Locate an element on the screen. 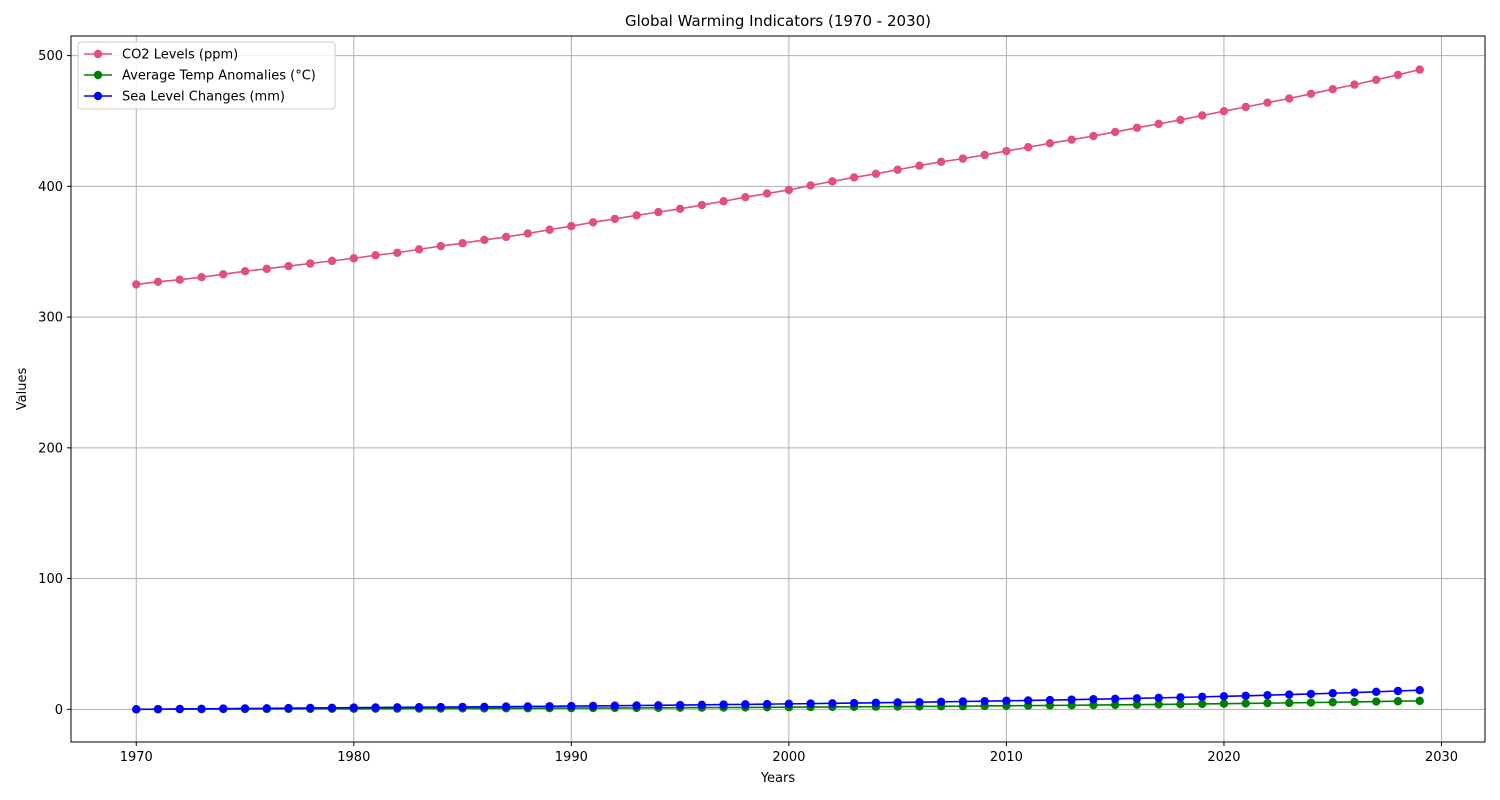 The height and width of the screenshot is (800, 1500). chart-title: Global Warming Indicators (1970 - 2030) is located at coordinates (778, 21).